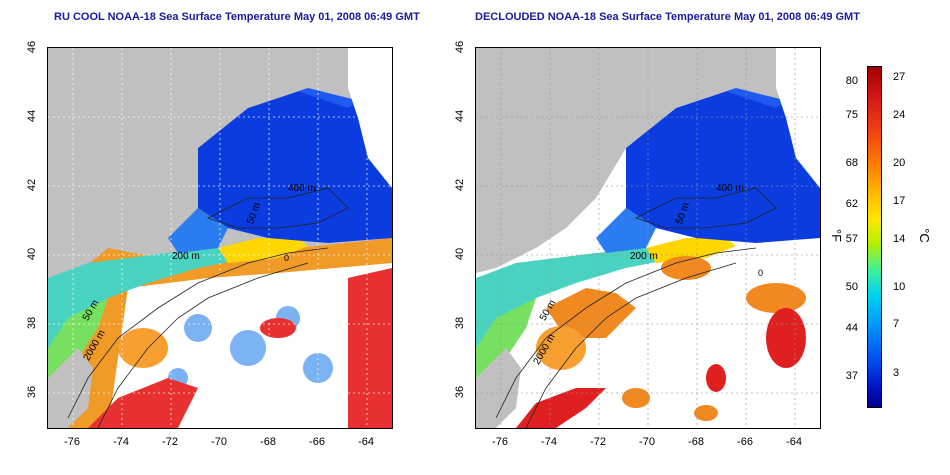 The width and height of the screenshot is (950, 475). I want to click on right-y-tick: 38, so click(460, 323).